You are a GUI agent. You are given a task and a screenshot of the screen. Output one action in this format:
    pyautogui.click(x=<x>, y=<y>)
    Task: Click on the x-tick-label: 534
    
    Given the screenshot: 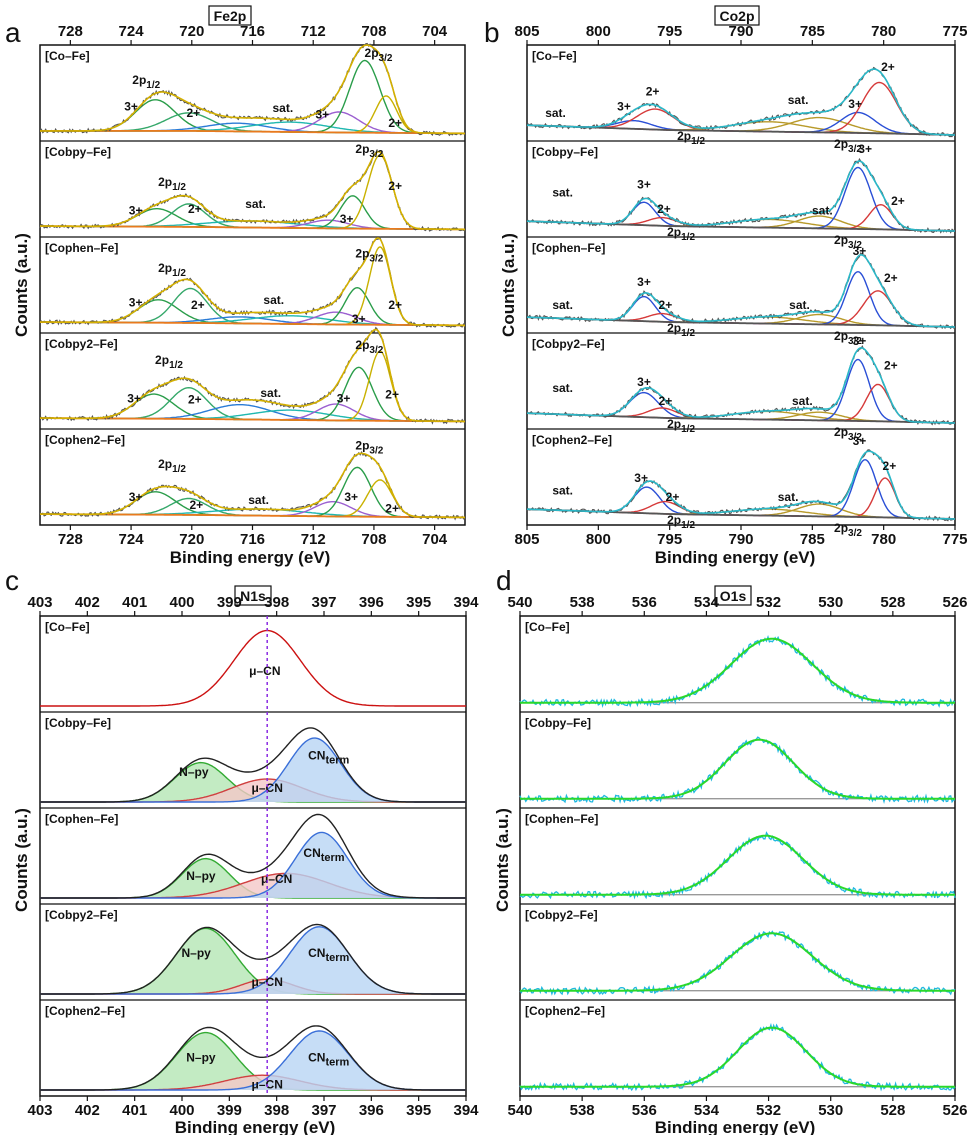 What is the action you would take?
    pyautogui.click(x=707, y=1110)
    